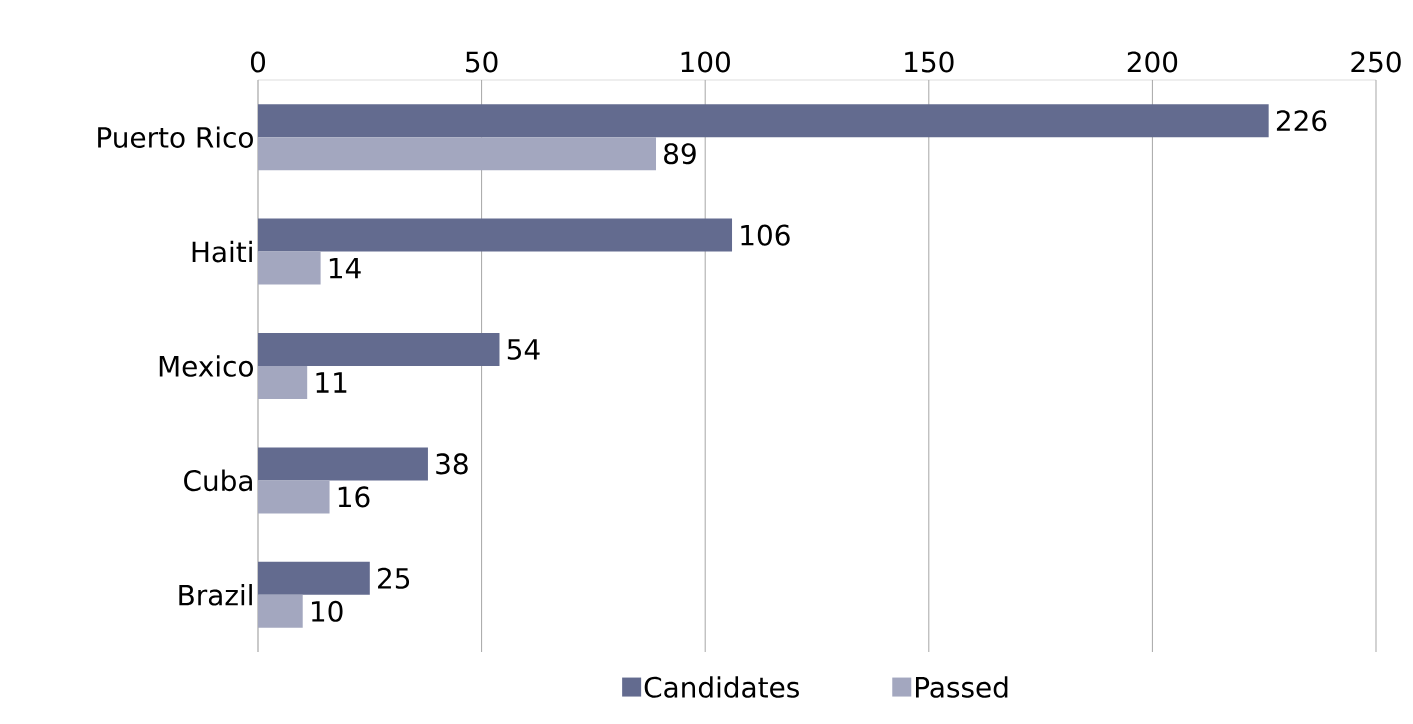  What do you see at coordinates (327, 611) in the screenshot?
I see `data-label: 10` at bounding box center [327, 611].